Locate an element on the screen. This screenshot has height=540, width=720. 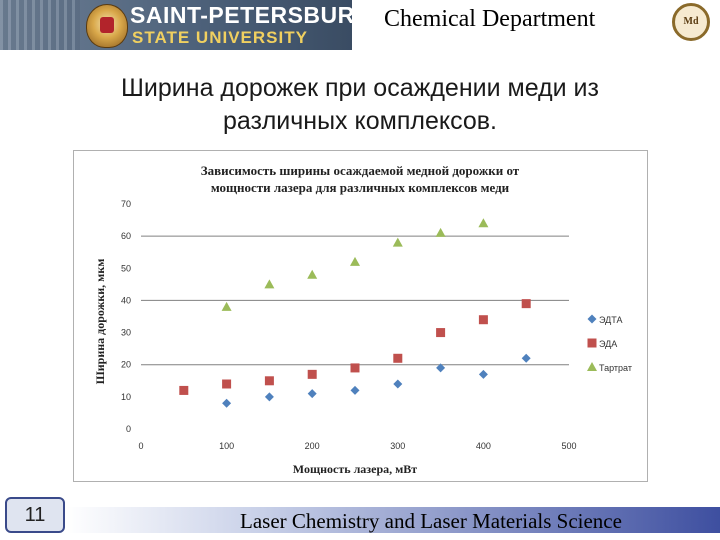
university-name-line1: SAINT-PETERSBURG is located at coordinates (241, 15).